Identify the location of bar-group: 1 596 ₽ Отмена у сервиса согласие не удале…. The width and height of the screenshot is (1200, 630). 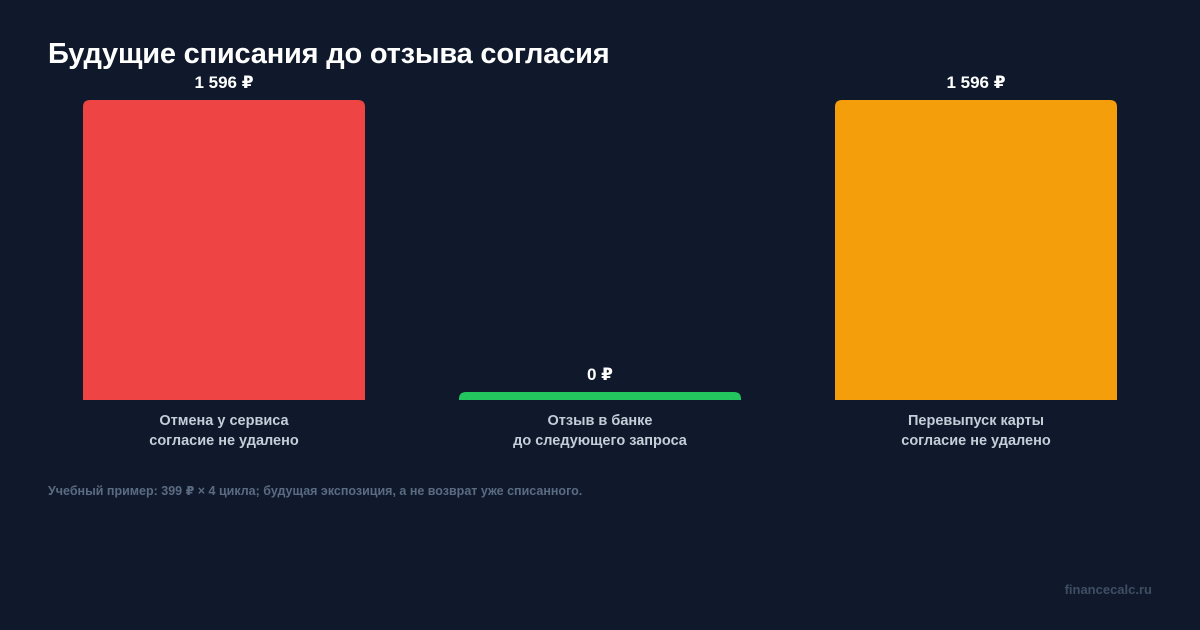
(224, 261).